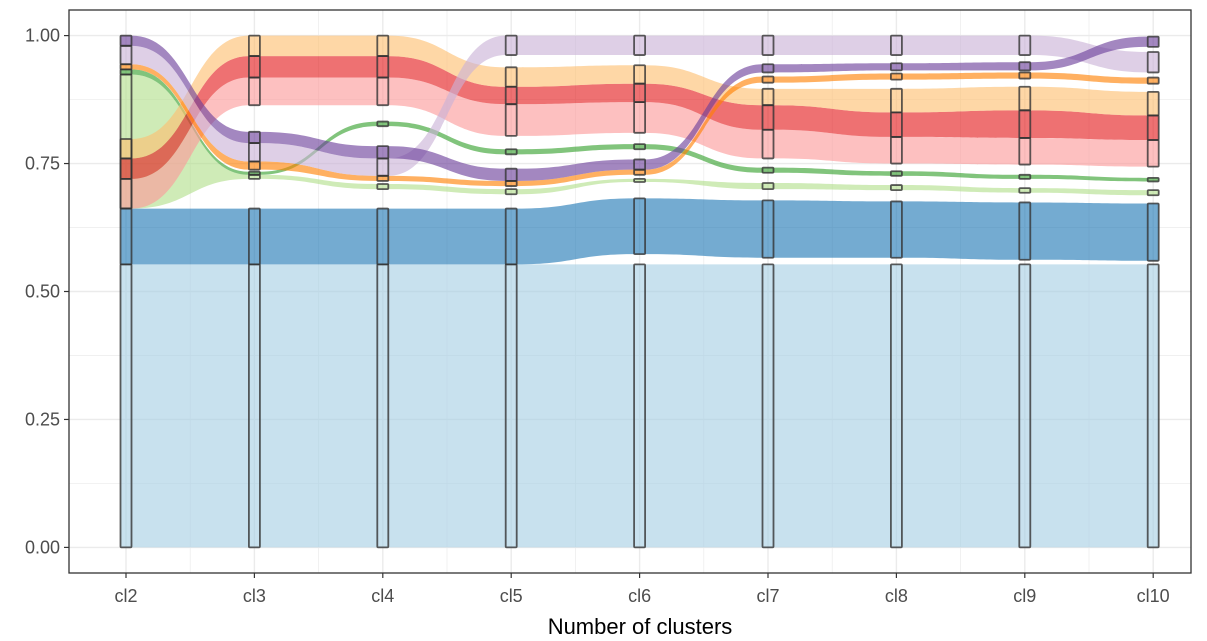  Describe the element at coordinates (639, 164) in the screenshot. I see `cluster-block-9-cl6` at that location.